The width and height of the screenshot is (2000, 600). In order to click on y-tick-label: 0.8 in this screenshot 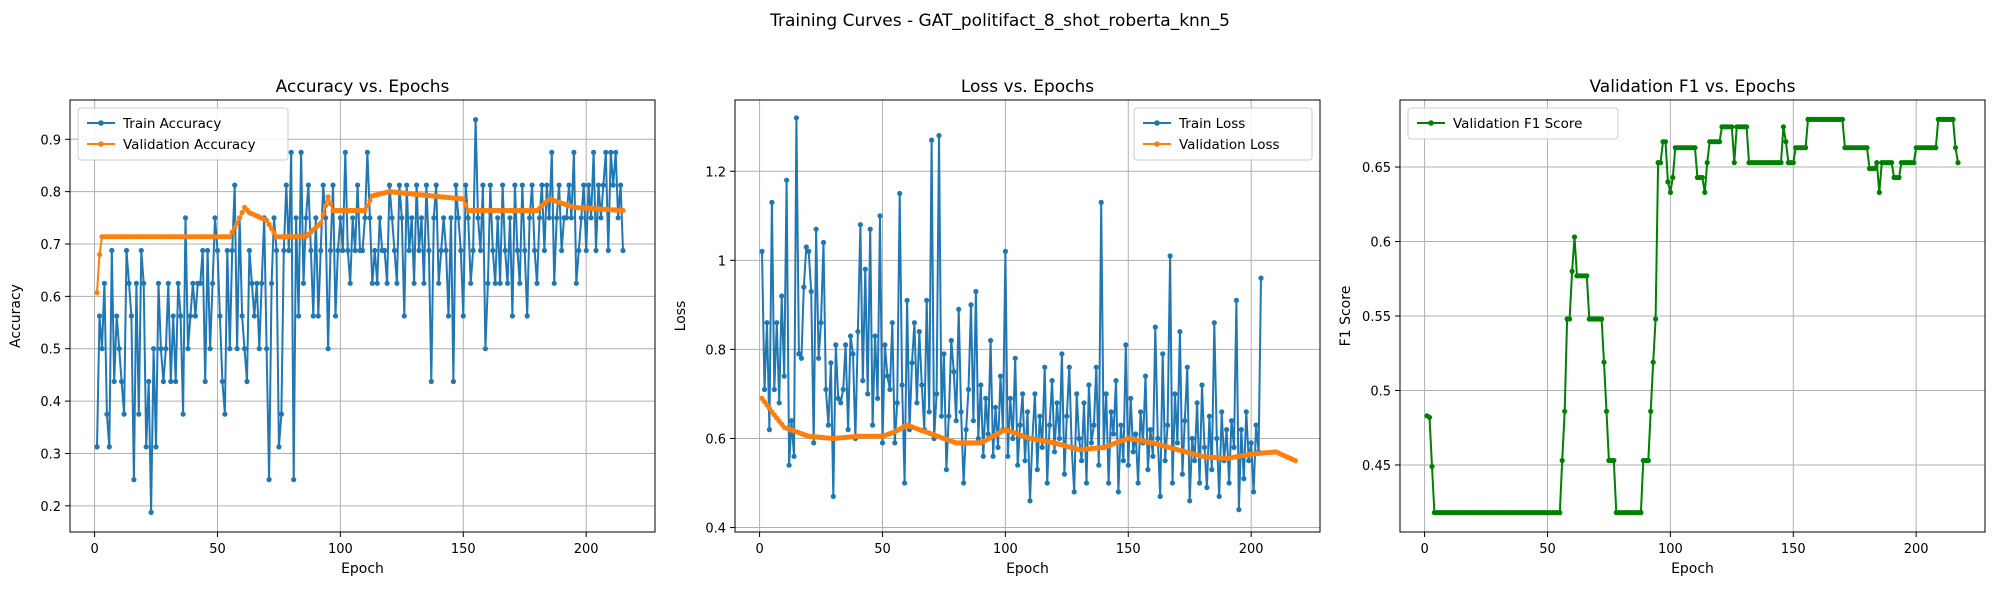, I will do `click(50, 193)`.